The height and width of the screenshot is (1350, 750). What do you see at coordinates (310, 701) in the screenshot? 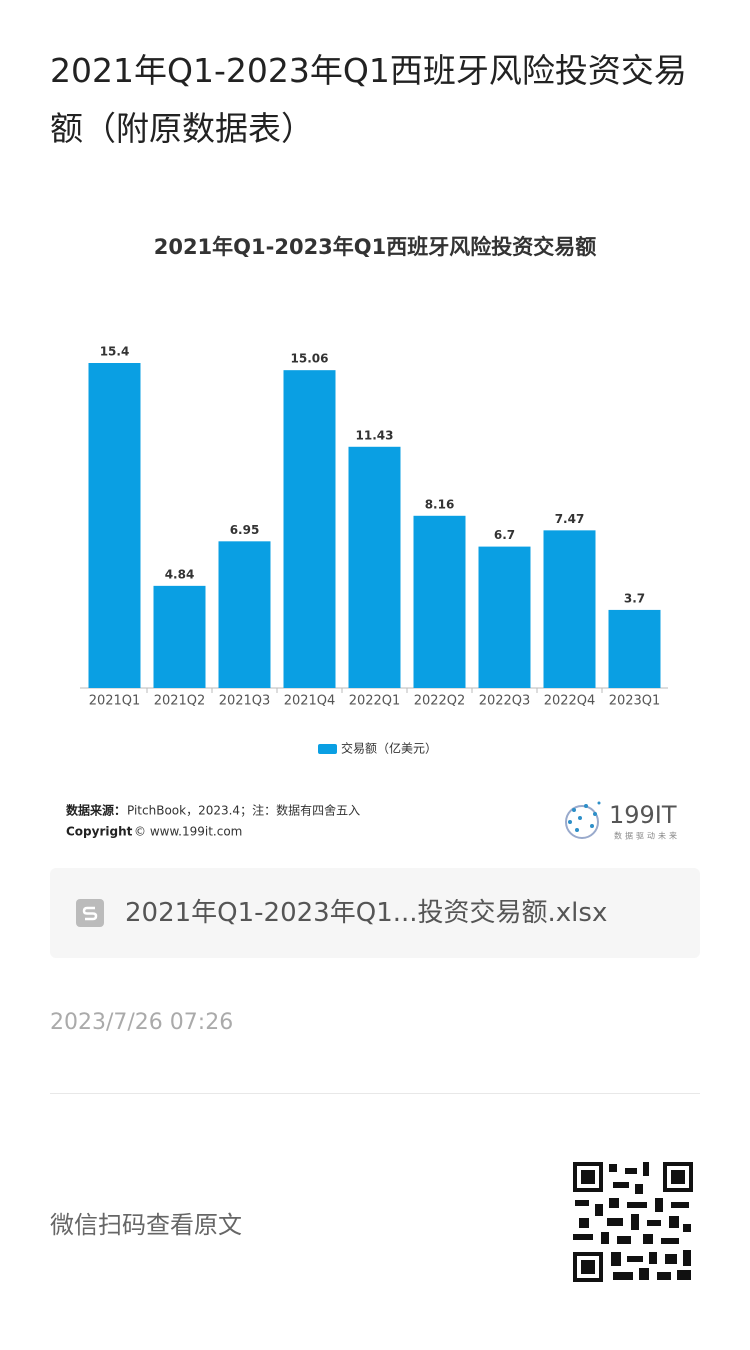
I see `x-tick-label: 2021Q4` at bounding box center [310, 701].